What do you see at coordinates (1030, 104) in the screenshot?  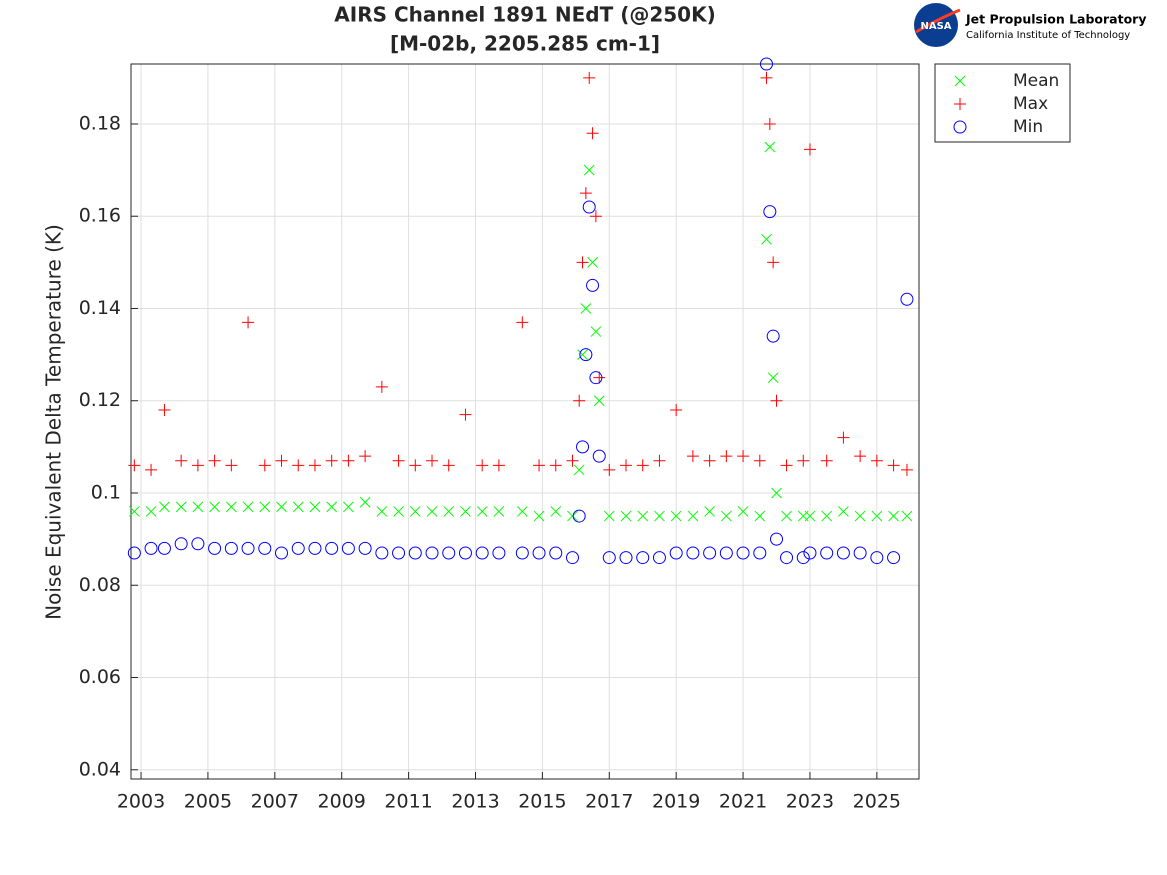 I see `legend-label: Max` at bounding box center [1030, 104].